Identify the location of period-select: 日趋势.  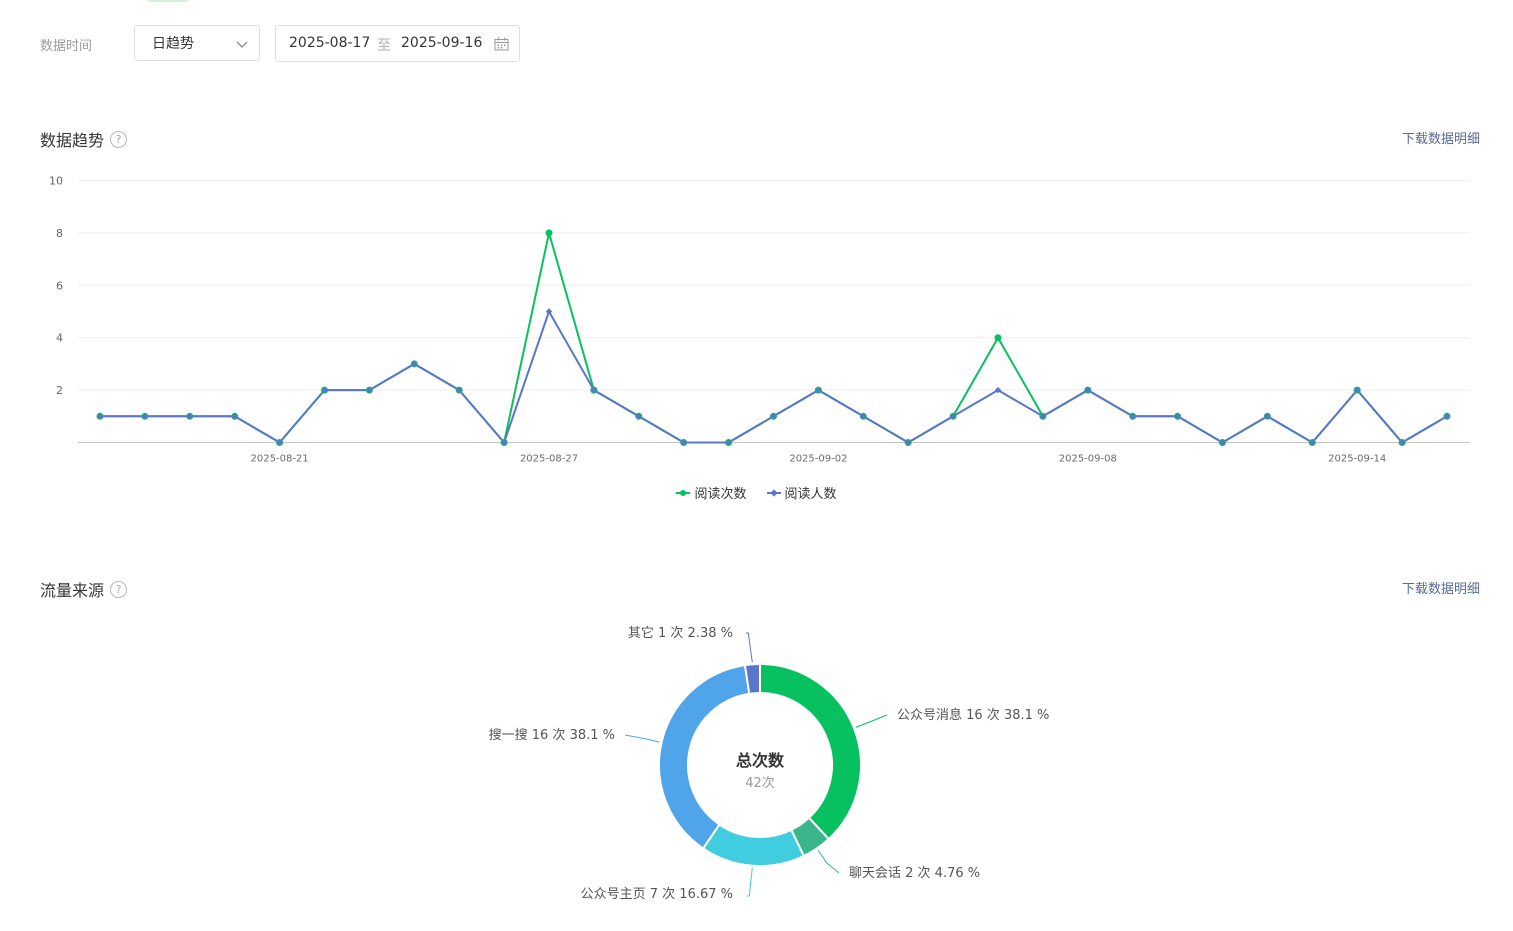
(197, 43).